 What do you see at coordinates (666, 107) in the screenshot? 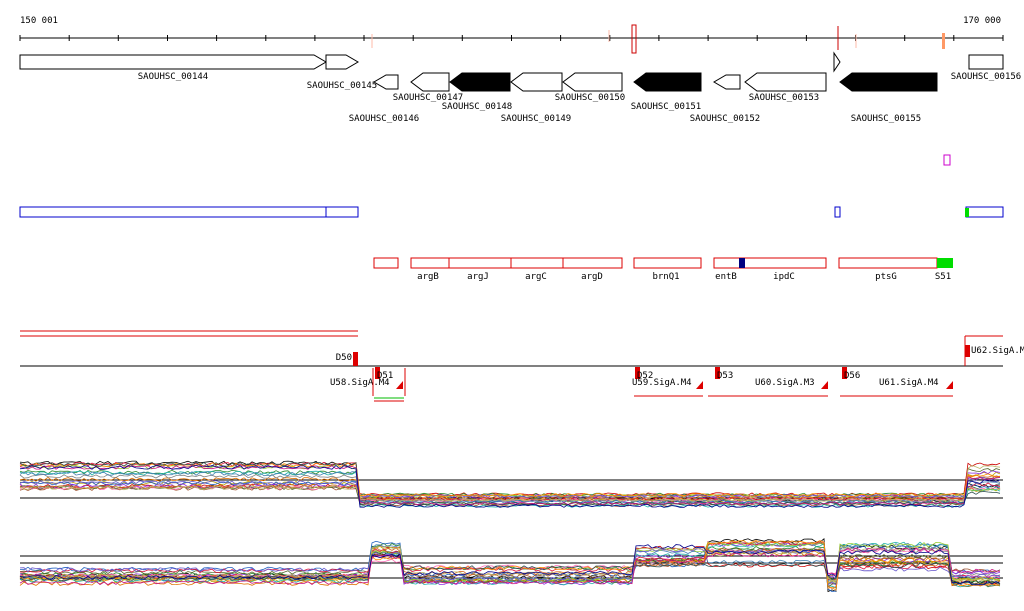
I see `gene-label: SAOUHSC_00151` at bounding box center [666, 107].